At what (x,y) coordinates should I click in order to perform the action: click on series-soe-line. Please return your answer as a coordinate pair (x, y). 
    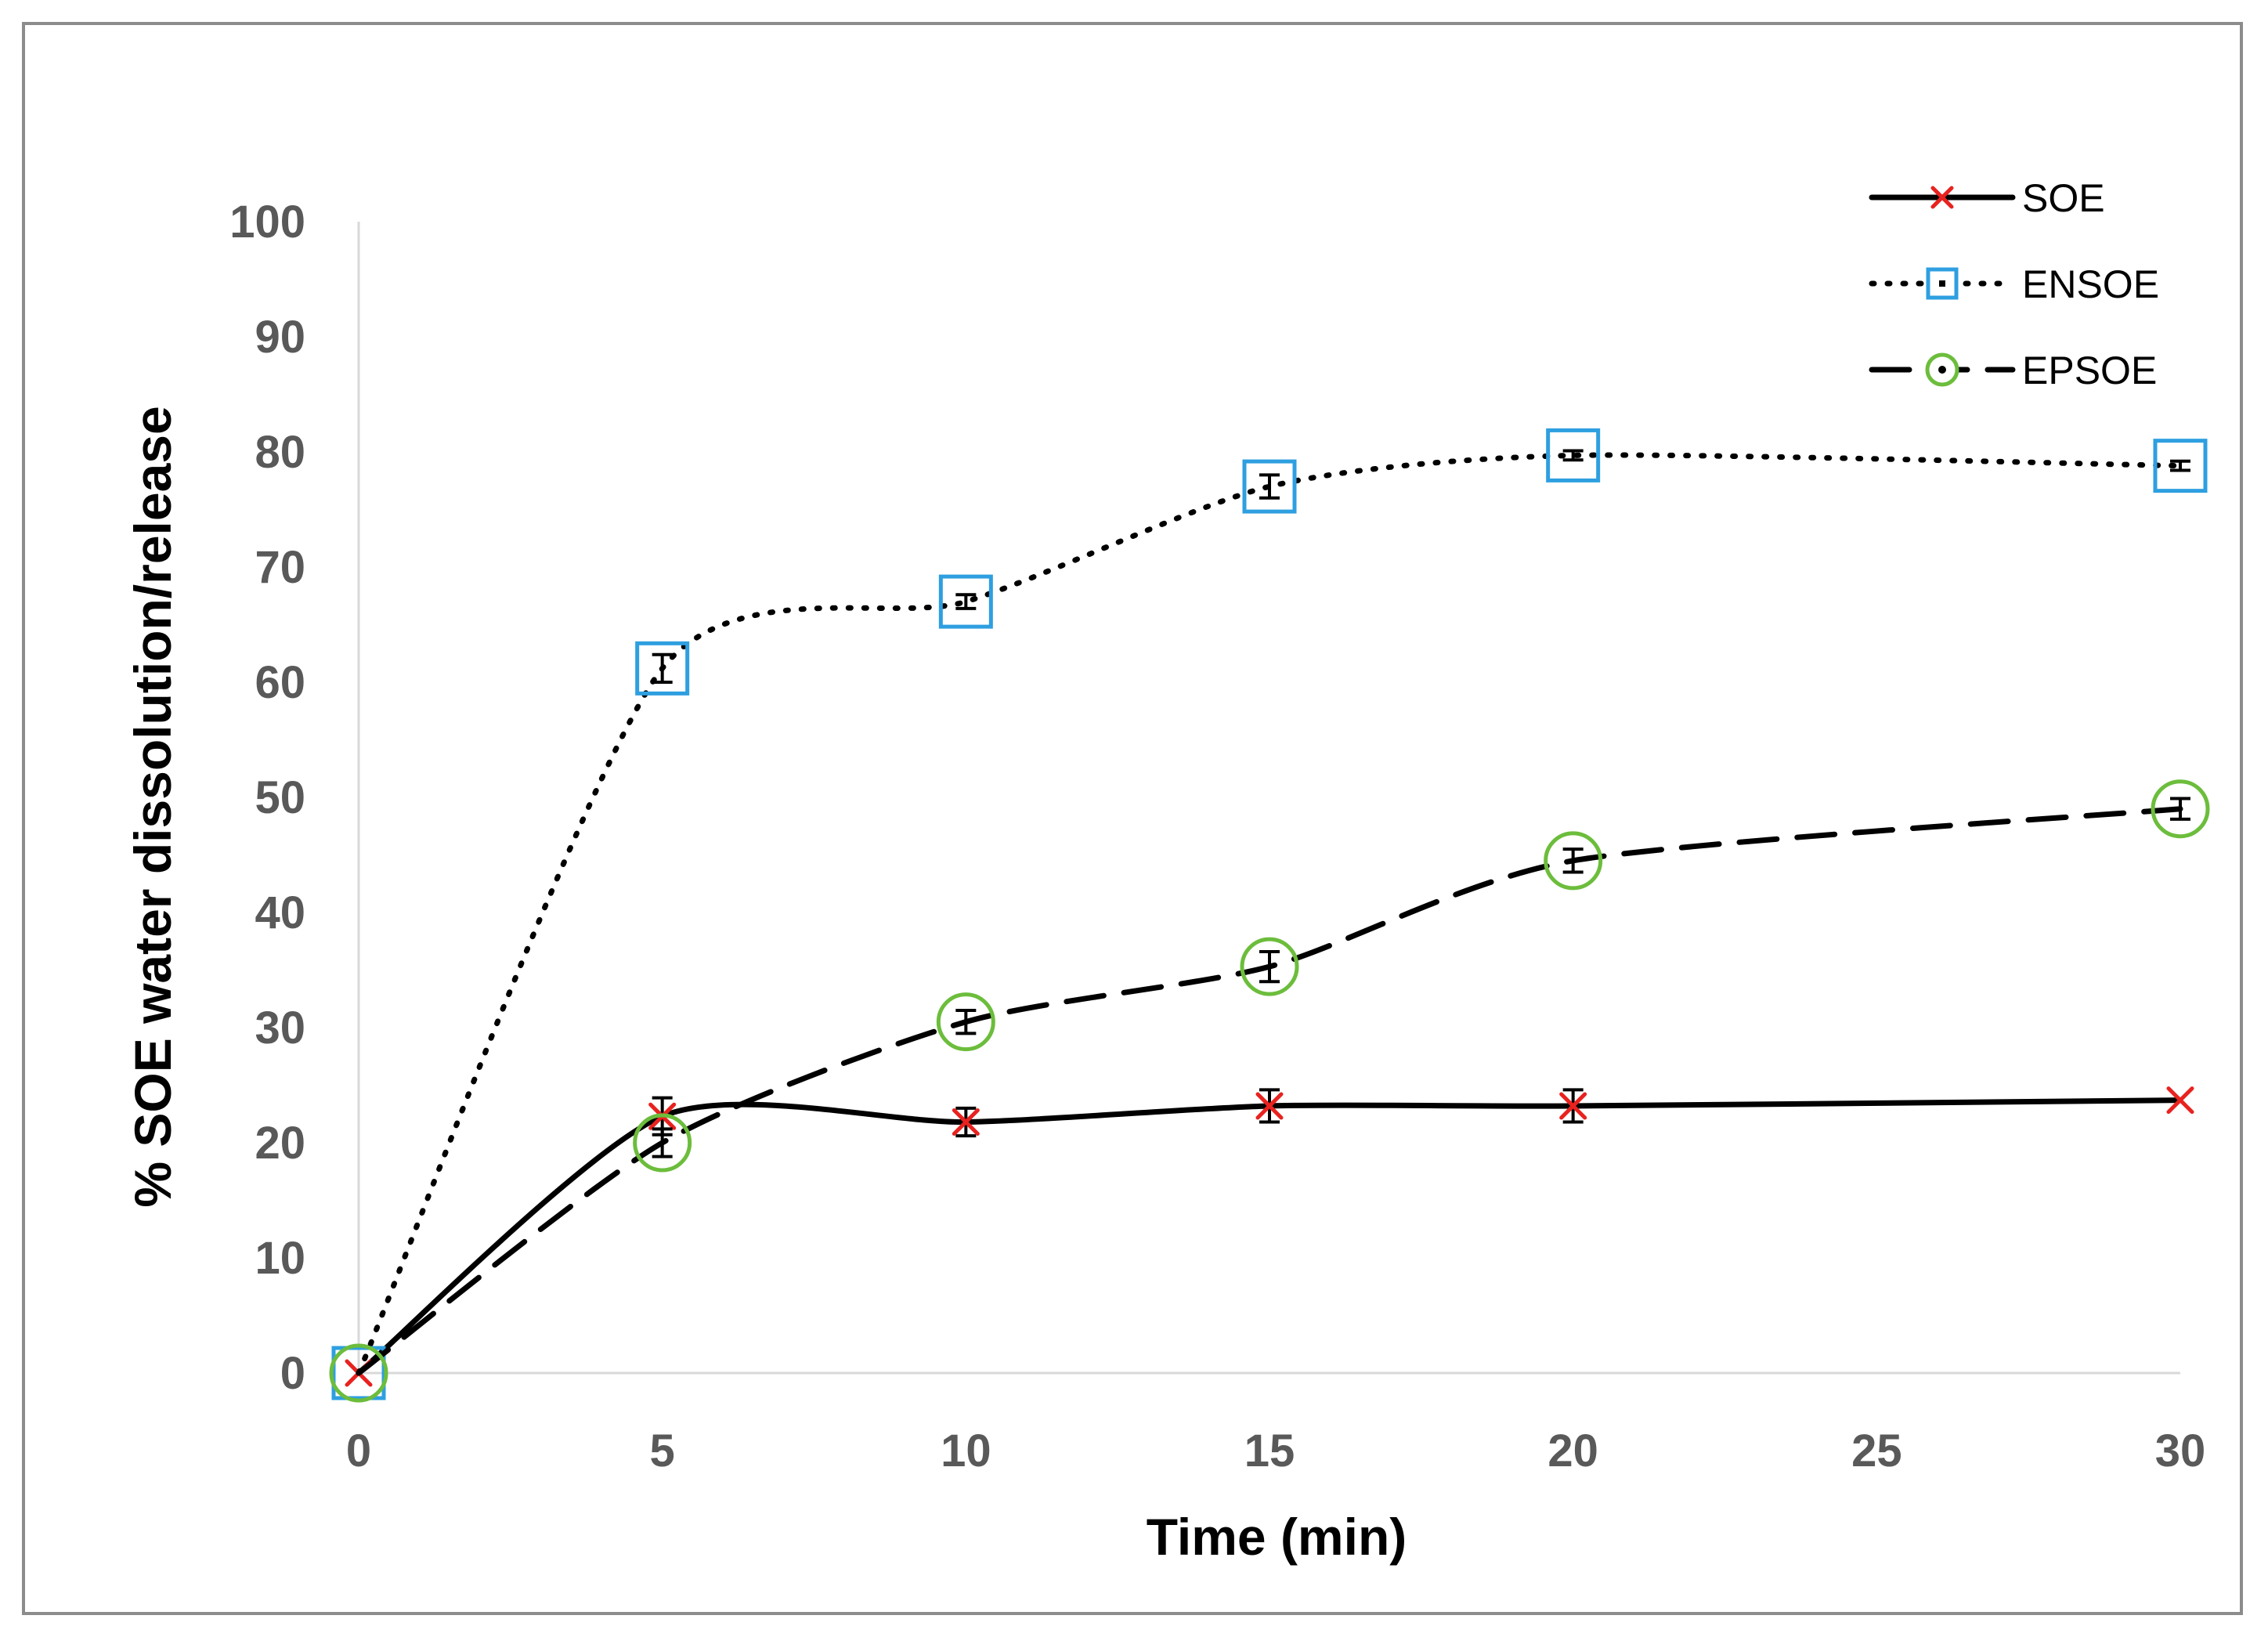
    Looking at the image, I should click on (1269, 1236).